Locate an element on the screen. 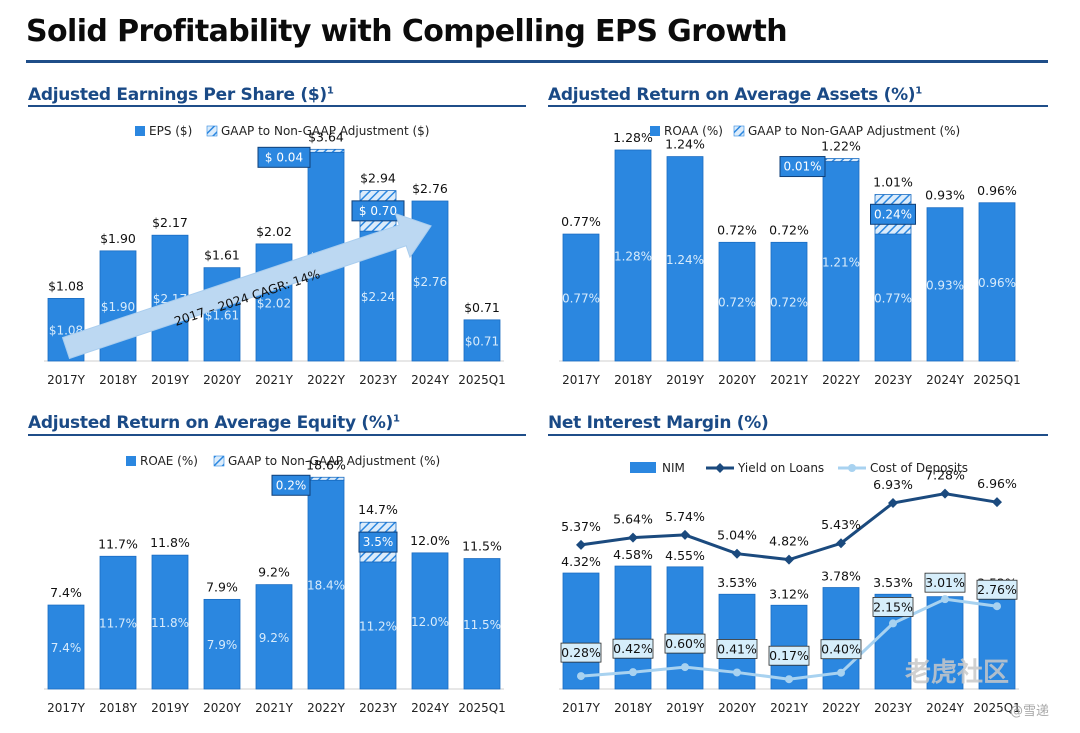 This screenshot has height=733, width=1080. roae-legend-swatch-main is located at coordinates (131, 461).